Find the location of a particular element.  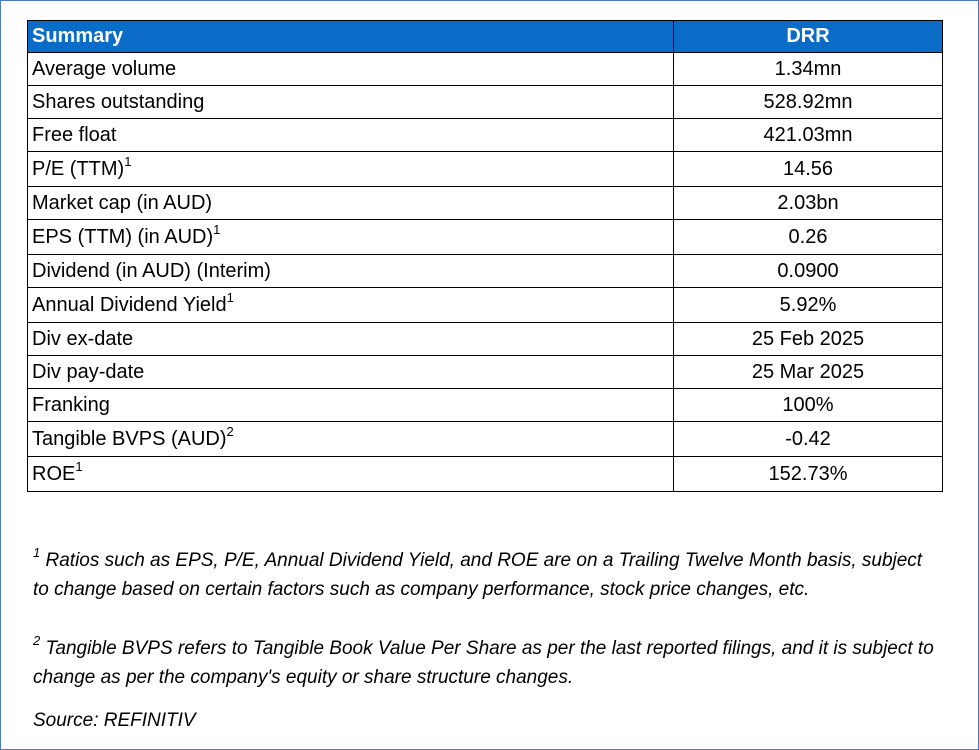

row-label: Div pay-date is located at coordinates (350, 372).